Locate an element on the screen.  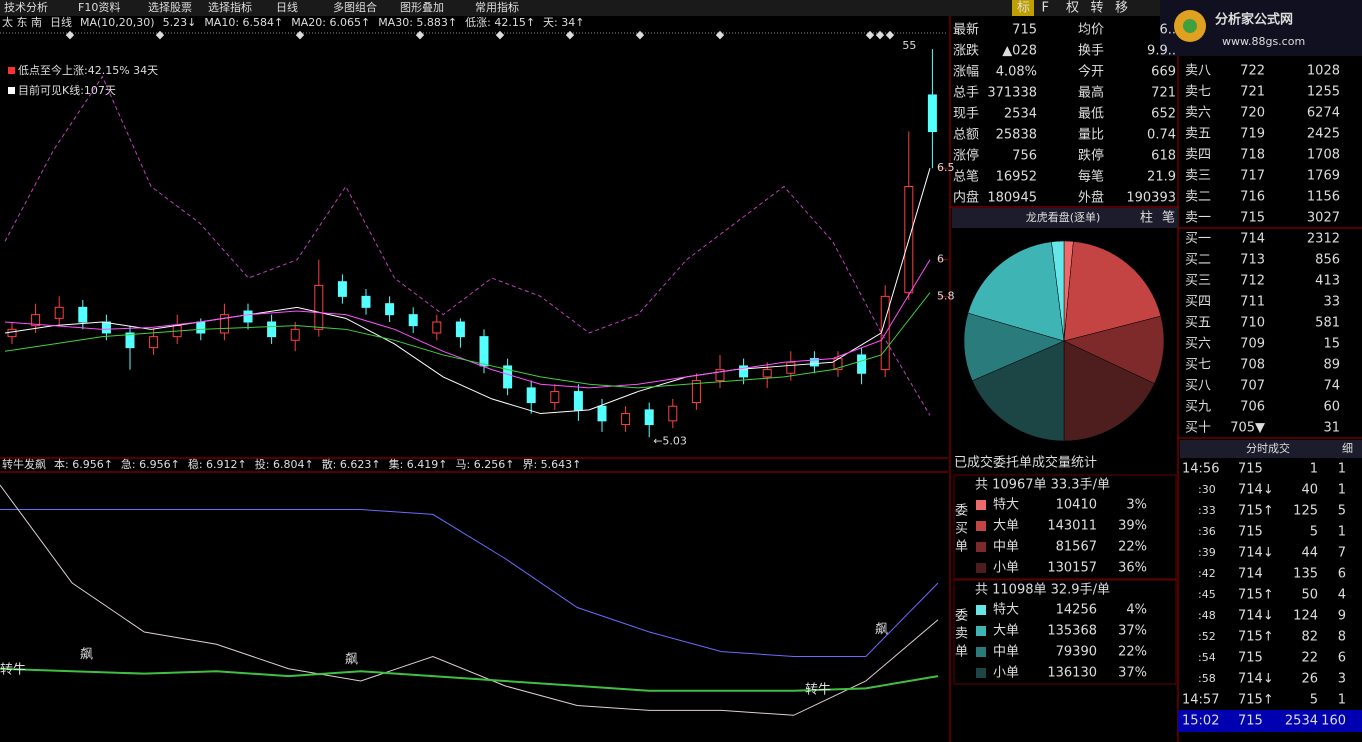
tab-active is located at coordinates (1023, 8).